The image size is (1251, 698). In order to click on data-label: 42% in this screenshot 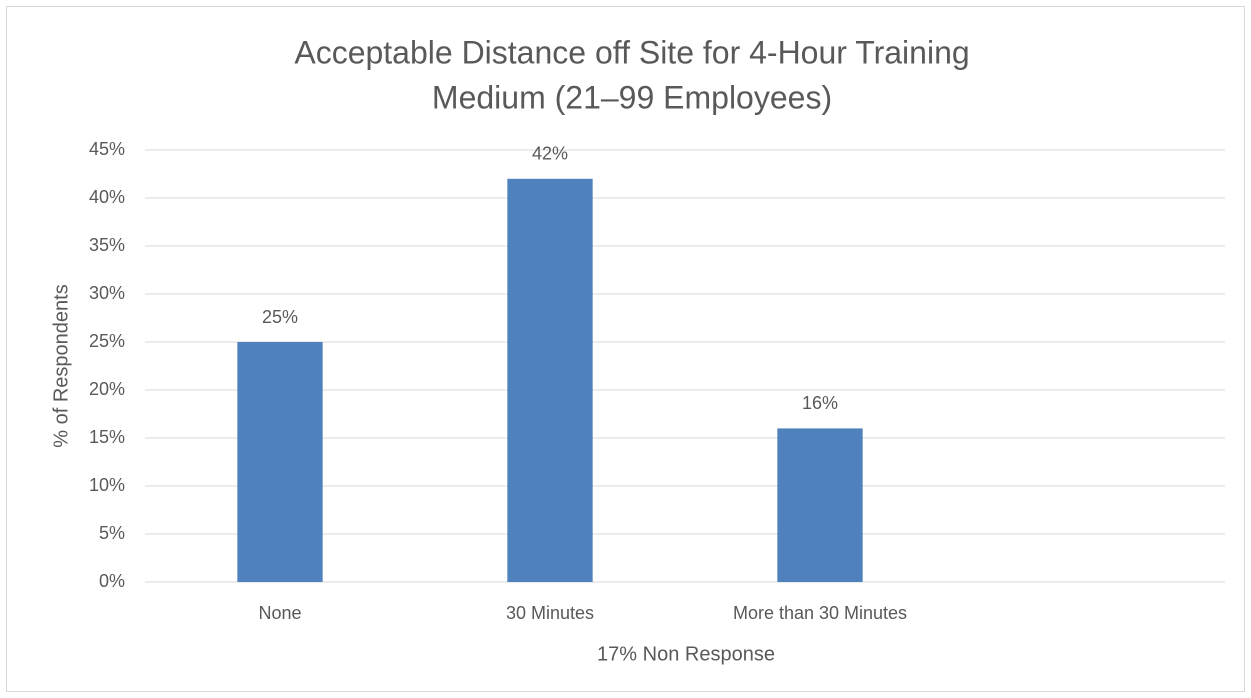, I will do `click(550, 154)`.